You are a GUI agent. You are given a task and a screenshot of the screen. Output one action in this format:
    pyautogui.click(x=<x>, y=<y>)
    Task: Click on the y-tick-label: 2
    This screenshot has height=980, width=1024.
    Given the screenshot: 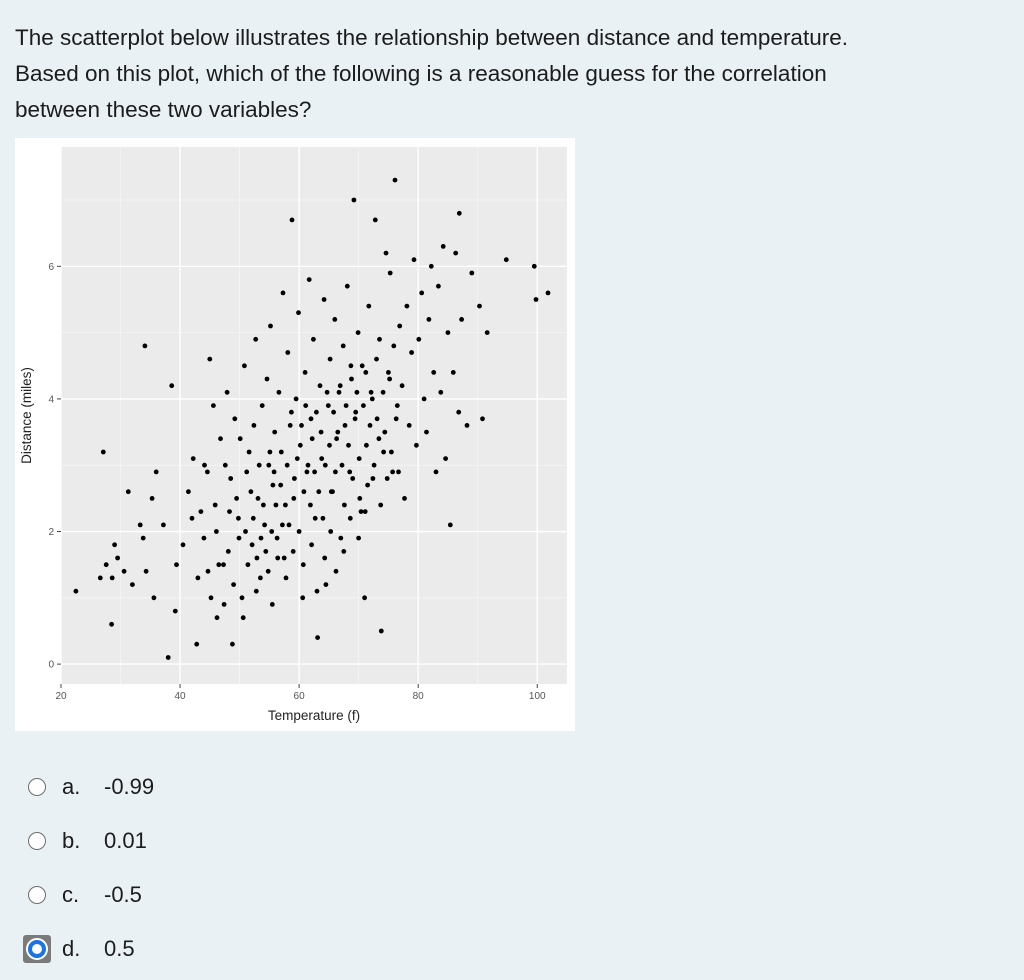 What is the action you would take?
    pyautogui.click(x=51, y=532)
    